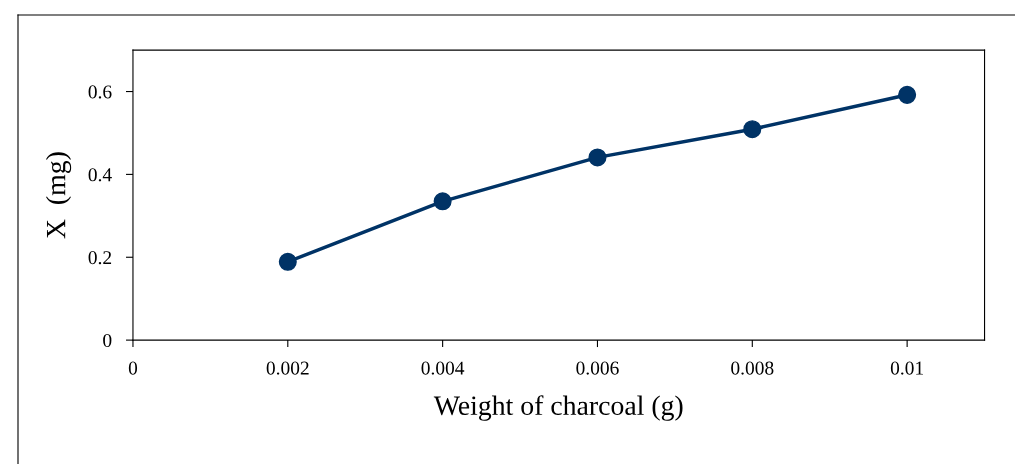 This screenshot has width=1015, height=464. What do you see at coordinates (100, 258) in the screenshot?
I see `y-tick-label: 0.2` at bounding box center [100, 258].